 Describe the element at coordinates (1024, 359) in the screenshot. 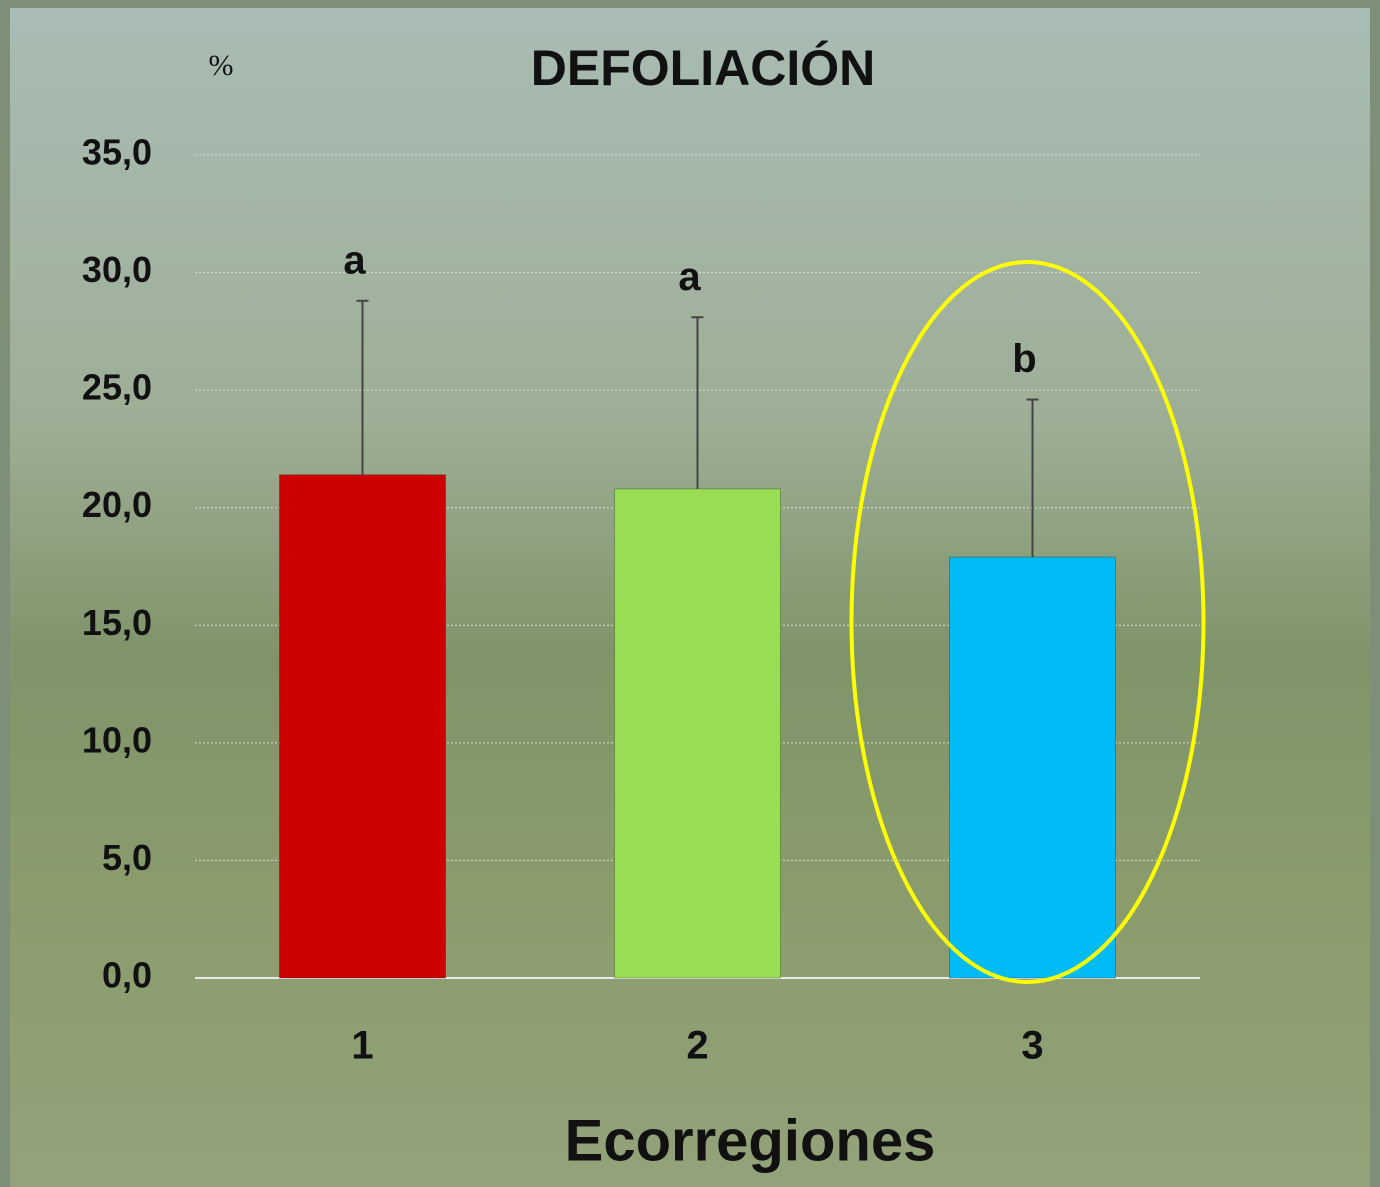

I see `annotation: b` at that location.